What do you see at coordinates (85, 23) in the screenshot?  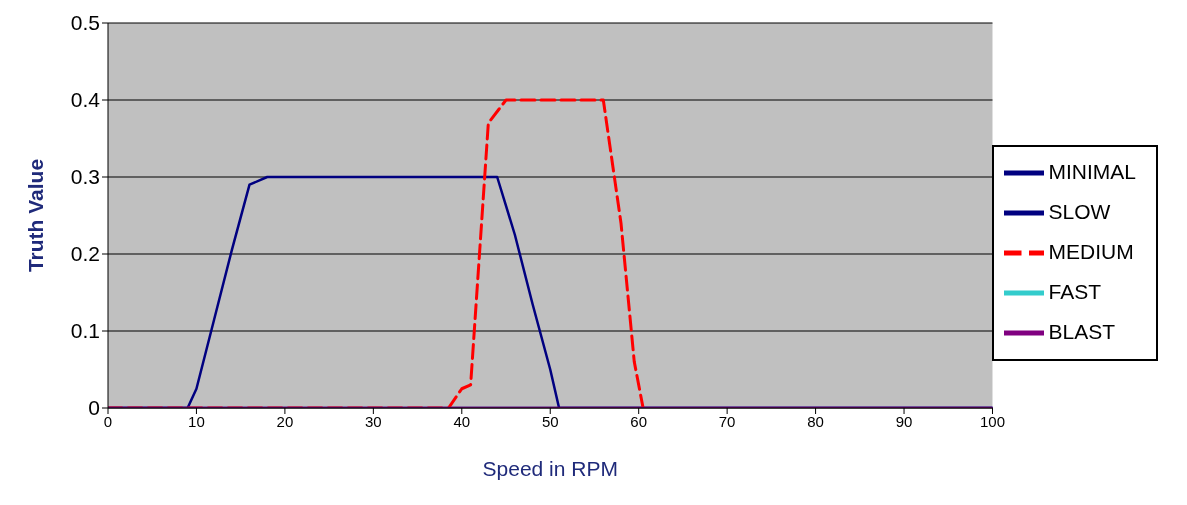 I see `y-tick-label: 0.5` at bounding box center [85, 23].